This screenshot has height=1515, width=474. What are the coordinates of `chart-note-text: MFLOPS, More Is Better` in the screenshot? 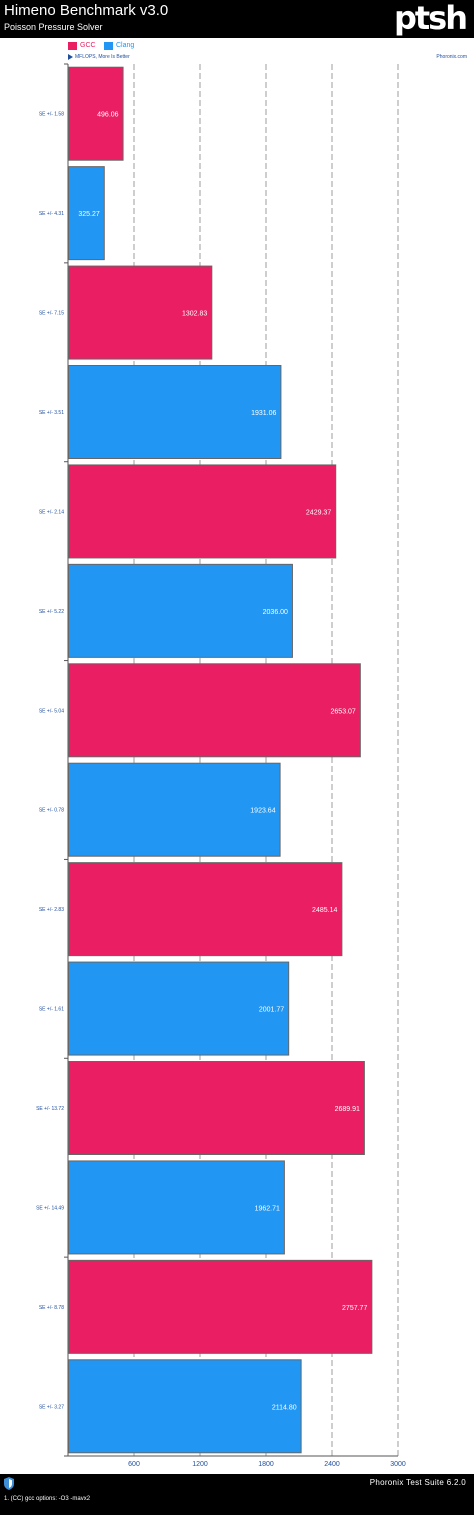 It's located at (102, 57).